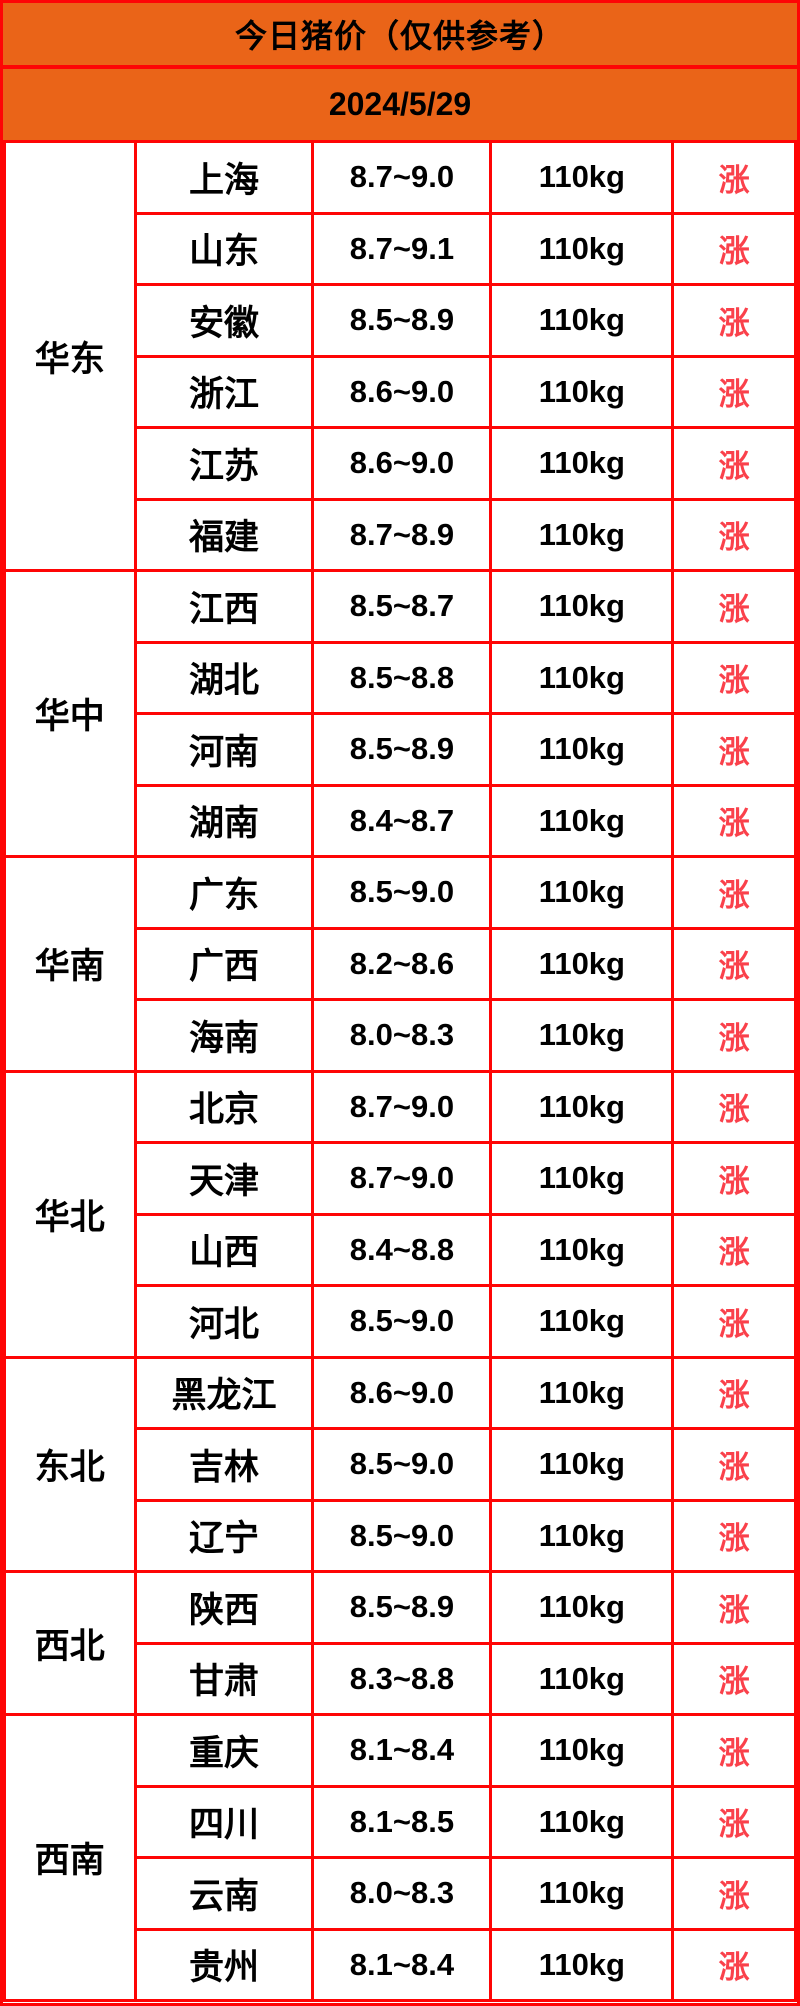 The width and height of the screenshot is (800, 2006). Describe the element at coordinates (70, 713) in the screenshot. I see `region-cell: 华中` at that location.